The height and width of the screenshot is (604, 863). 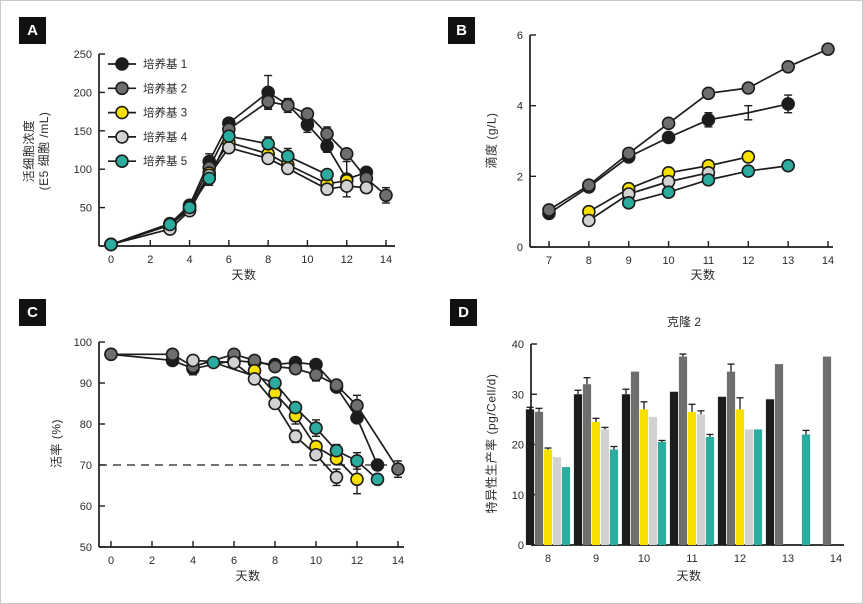 What do you see at coordinates (86, 425) in the screenshot?
I see `y-tick-label: 80` at bounding box center [86, 425].